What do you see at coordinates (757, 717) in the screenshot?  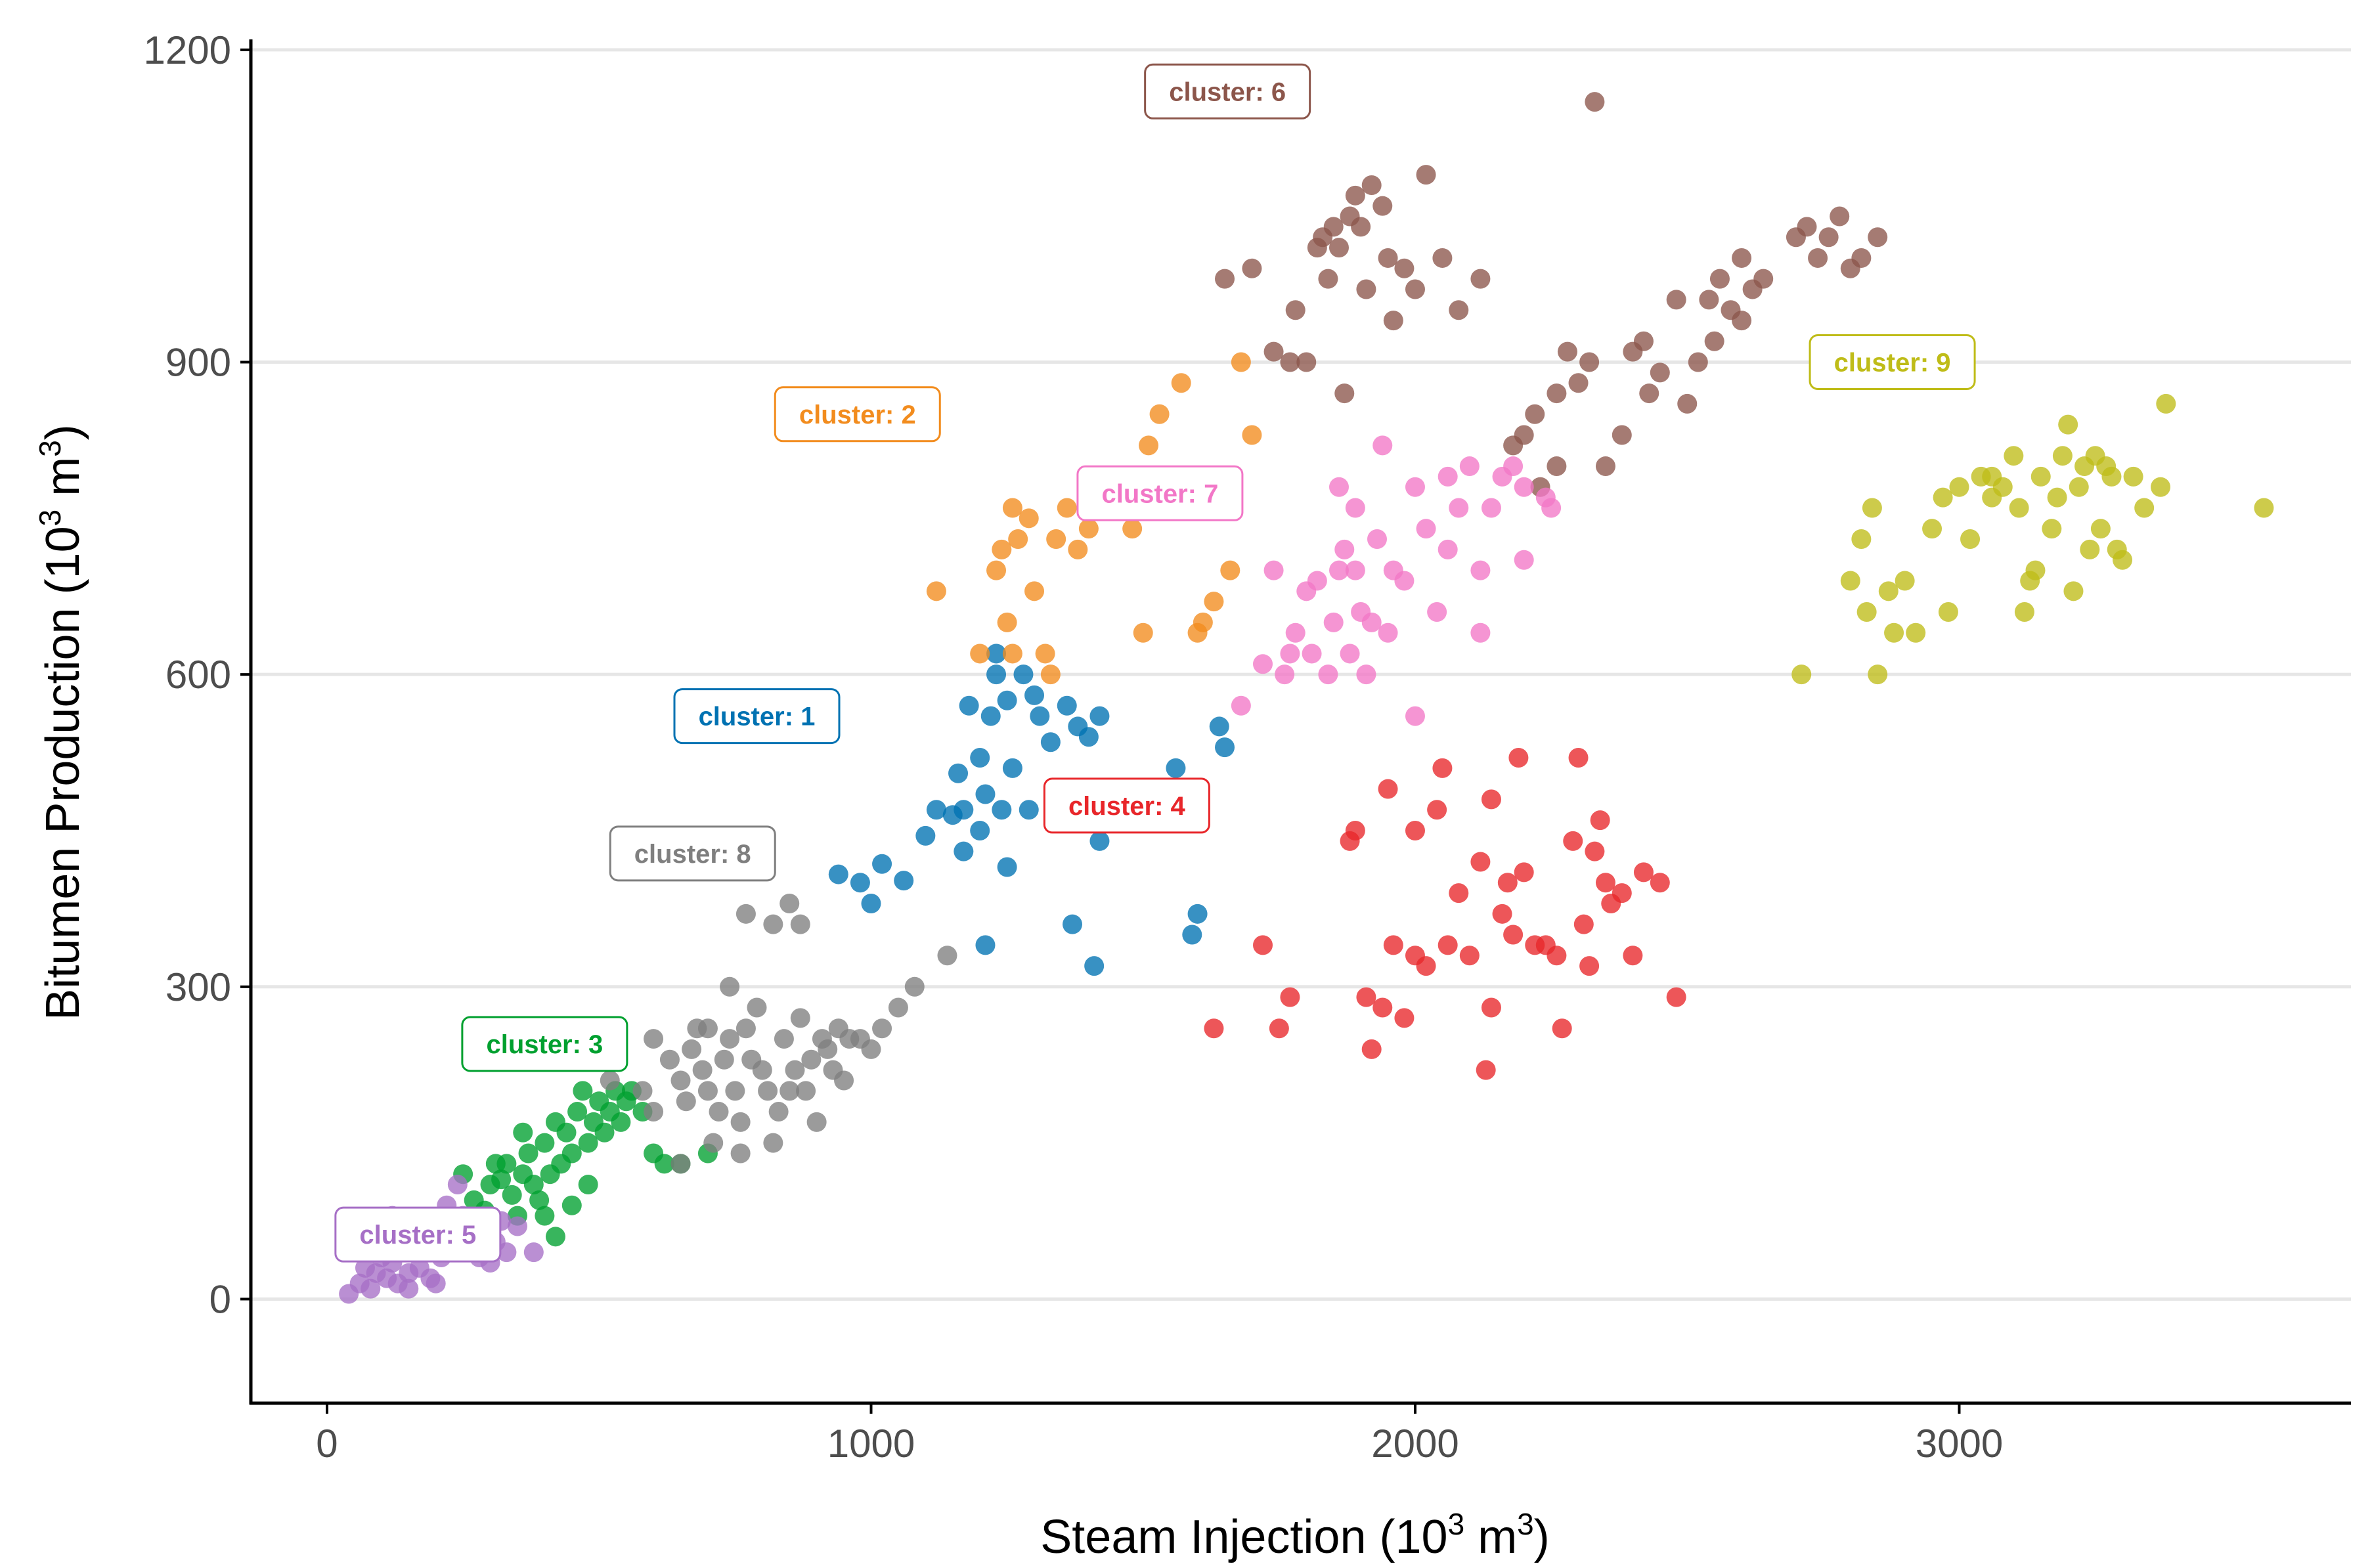 I see `cluster-label: cluster: 1` at bounding box center [757, 717].